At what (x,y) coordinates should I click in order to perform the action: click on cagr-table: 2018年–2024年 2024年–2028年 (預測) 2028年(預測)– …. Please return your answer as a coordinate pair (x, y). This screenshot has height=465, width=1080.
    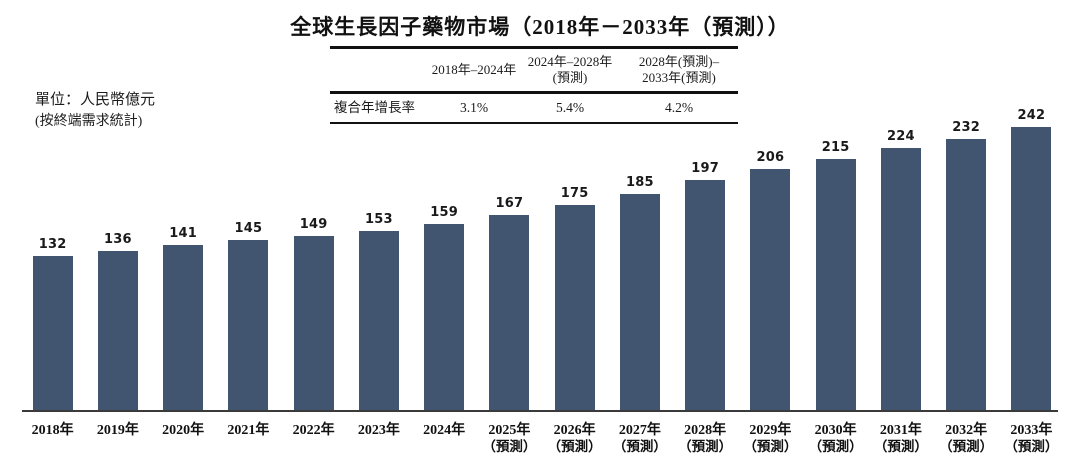
    Looking at the image, I should click on (534, 85).